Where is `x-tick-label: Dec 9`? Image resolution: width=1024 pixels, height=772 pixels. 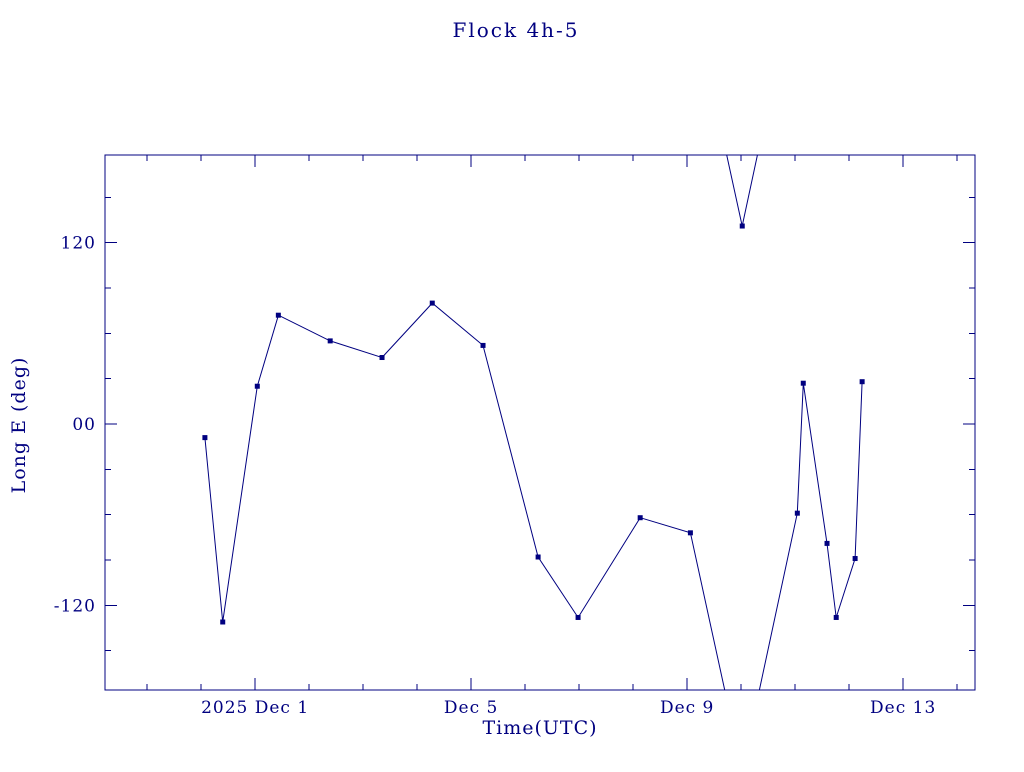
x-tick-label: Dec 9 is located at coordinates (687, 708).